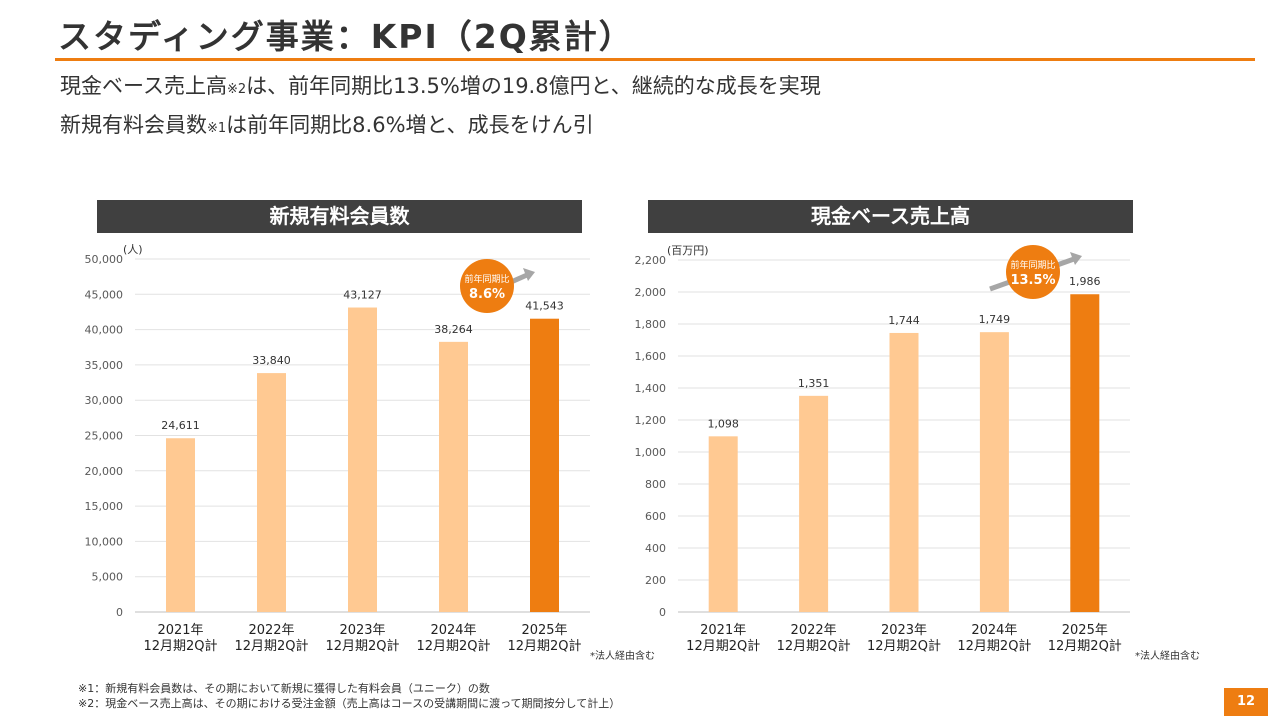  What do you see at coordinates (1033, 272) in the screenshot?
I see `sales-growth-badge` at bounding box center [1033, 272].